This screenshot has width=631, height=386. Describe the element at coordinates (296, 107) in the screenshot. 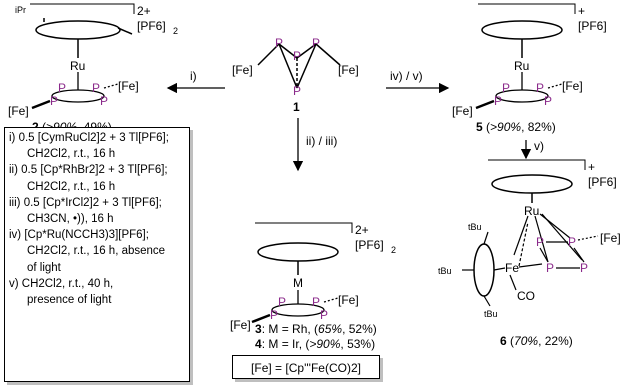

I see `compound-number: 1` at that location.